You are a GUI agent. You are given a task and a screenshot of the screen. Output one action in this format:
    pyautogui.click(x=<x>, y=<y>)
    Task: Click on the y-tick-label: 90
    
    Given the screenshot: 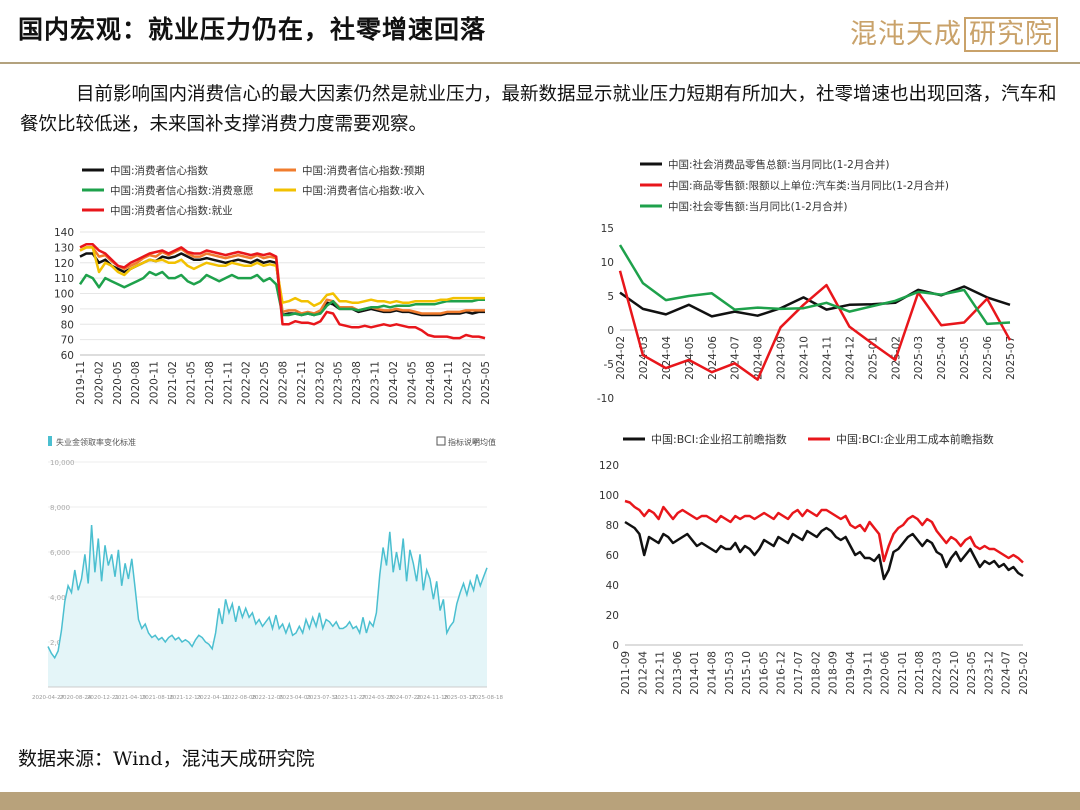 What is the action you would take?
    pyautogui.click(x=67, y=310)
    